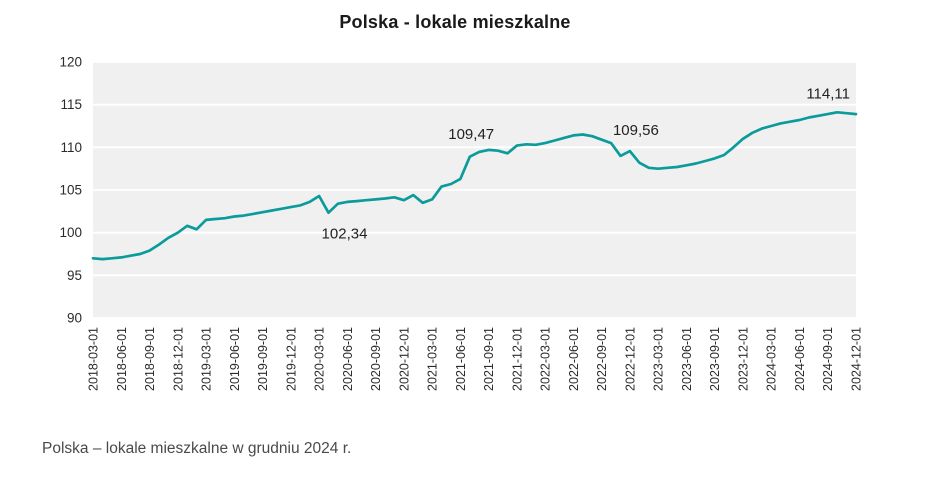 The image size is (930, 483). I want to click on data-label: 109,47, so click(471, 134).